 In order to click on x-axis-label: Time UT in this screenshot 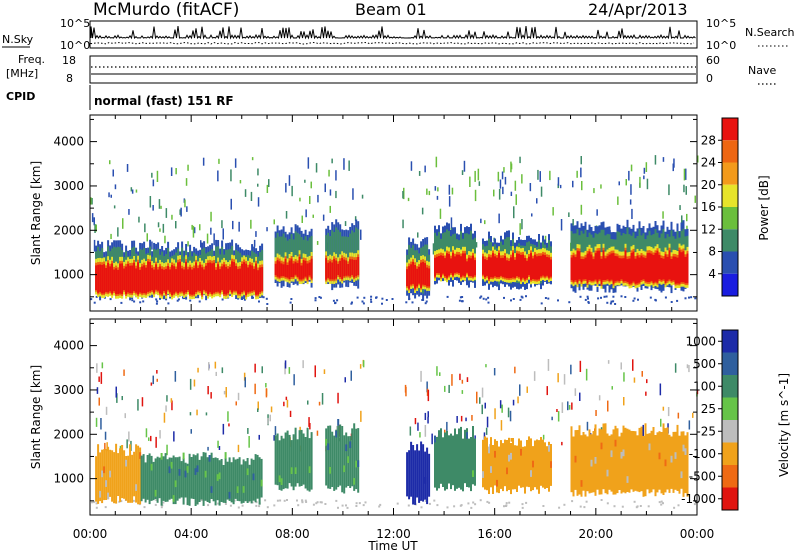, I will do `click(392, 546)`.